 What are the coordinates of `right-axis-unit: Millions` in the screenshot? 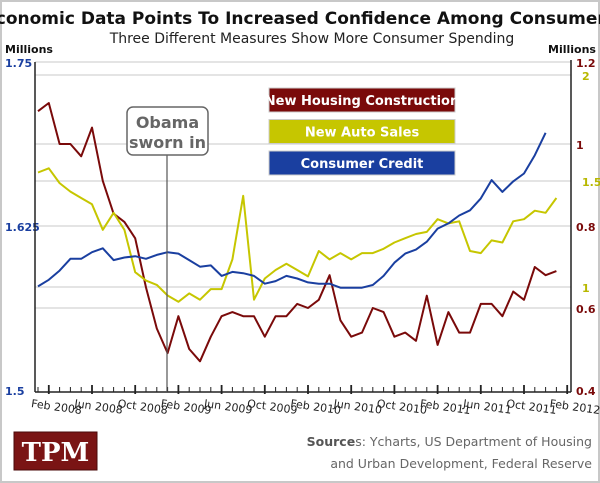 It's located at (572, 49).